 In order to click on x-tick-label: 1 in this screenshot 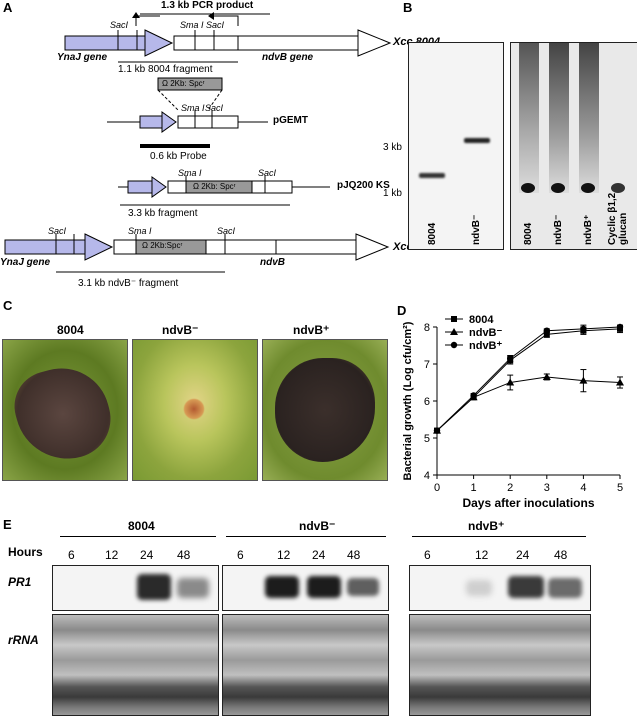, I will do `click(474, 488)`.